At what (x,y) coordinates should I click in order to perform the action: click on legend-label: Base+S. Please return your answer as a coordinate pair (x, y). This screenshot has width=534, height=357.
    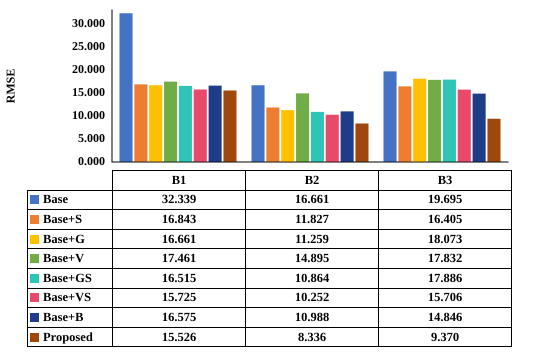
    Looking at the image, I should click on (70, 220).